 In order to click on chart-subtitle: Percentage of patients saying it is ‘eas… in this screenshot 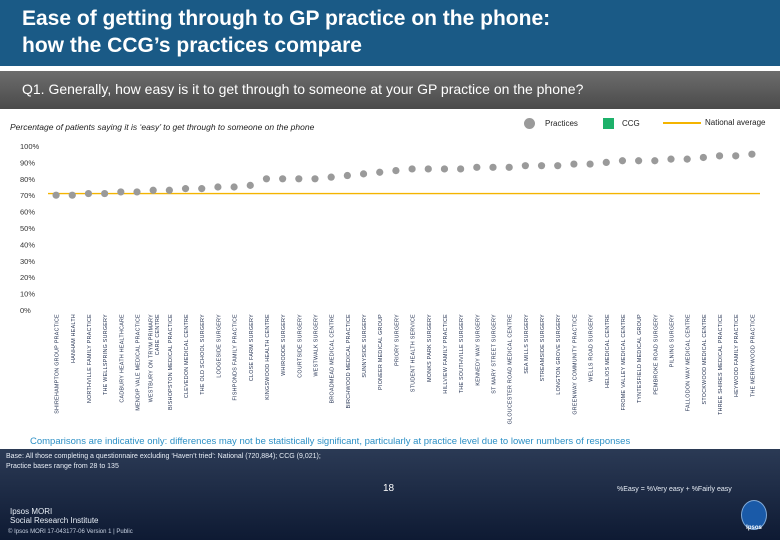, I will do `click(162, 127)`.